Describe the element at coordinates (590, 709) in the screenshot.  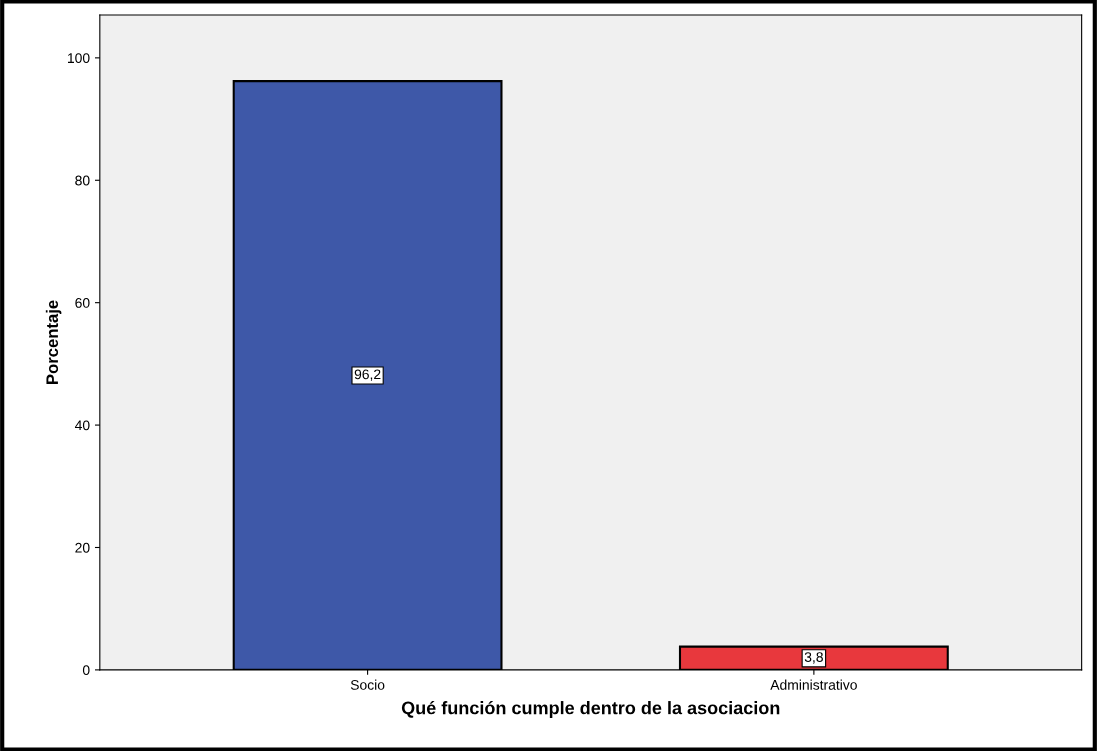
I see `x-axis-title: Qué función cumple dentro de la asociacion` at that location.